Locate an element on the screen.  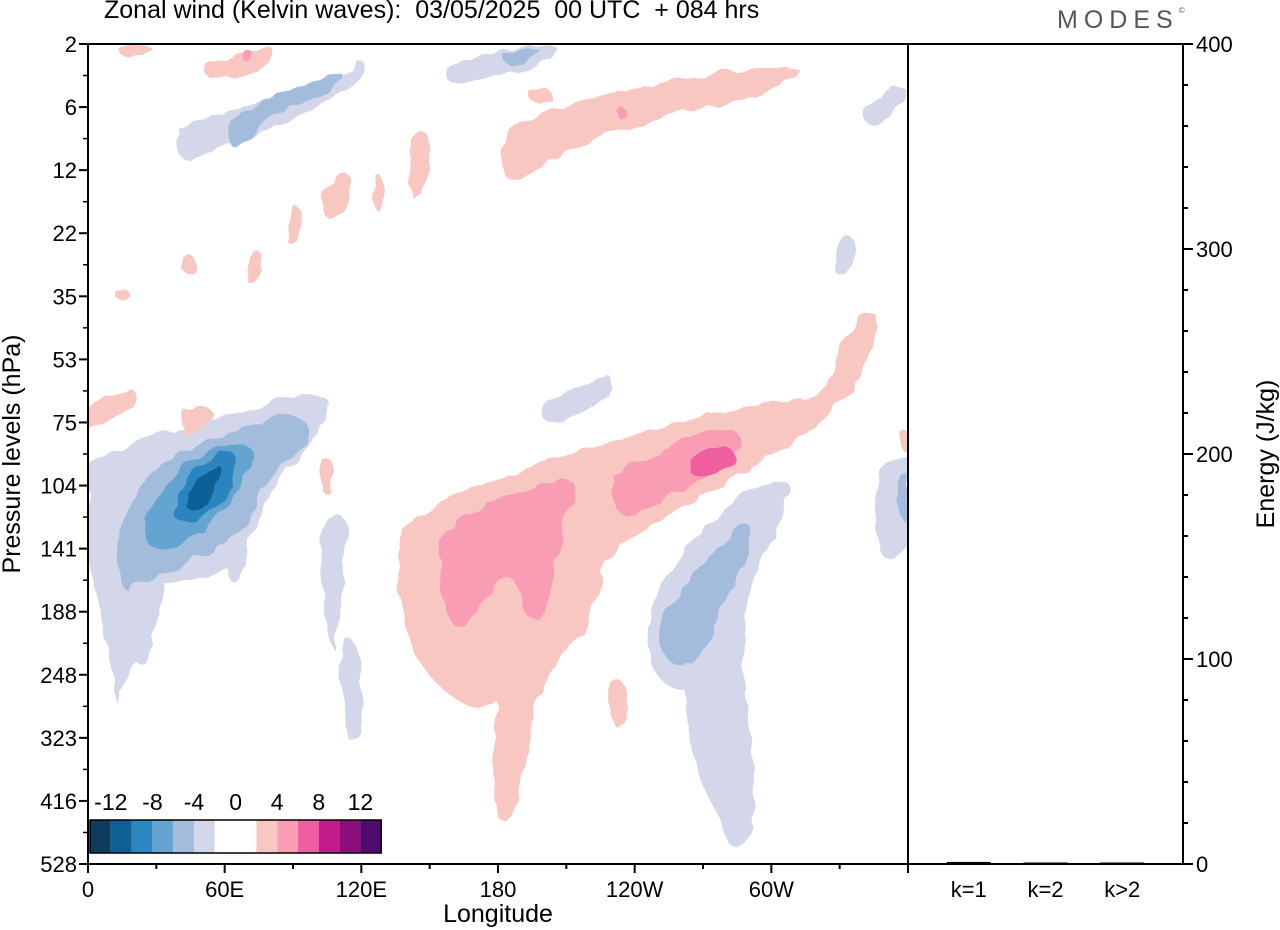
brand-mark: © is located at coordinates (1181, 10).